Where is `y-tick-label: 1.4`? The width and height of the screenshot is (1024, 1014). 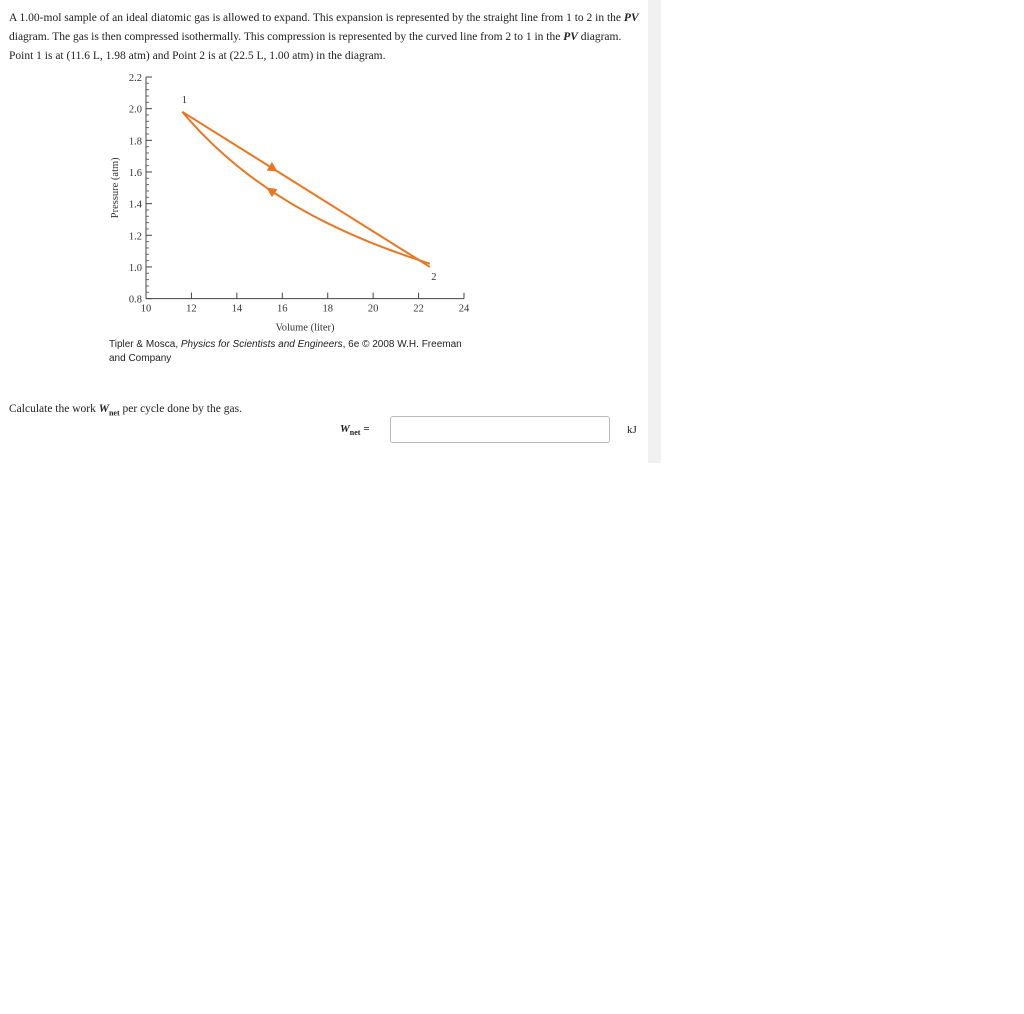 y-tick-label: 1.4 is located at coordinates (136, 205).